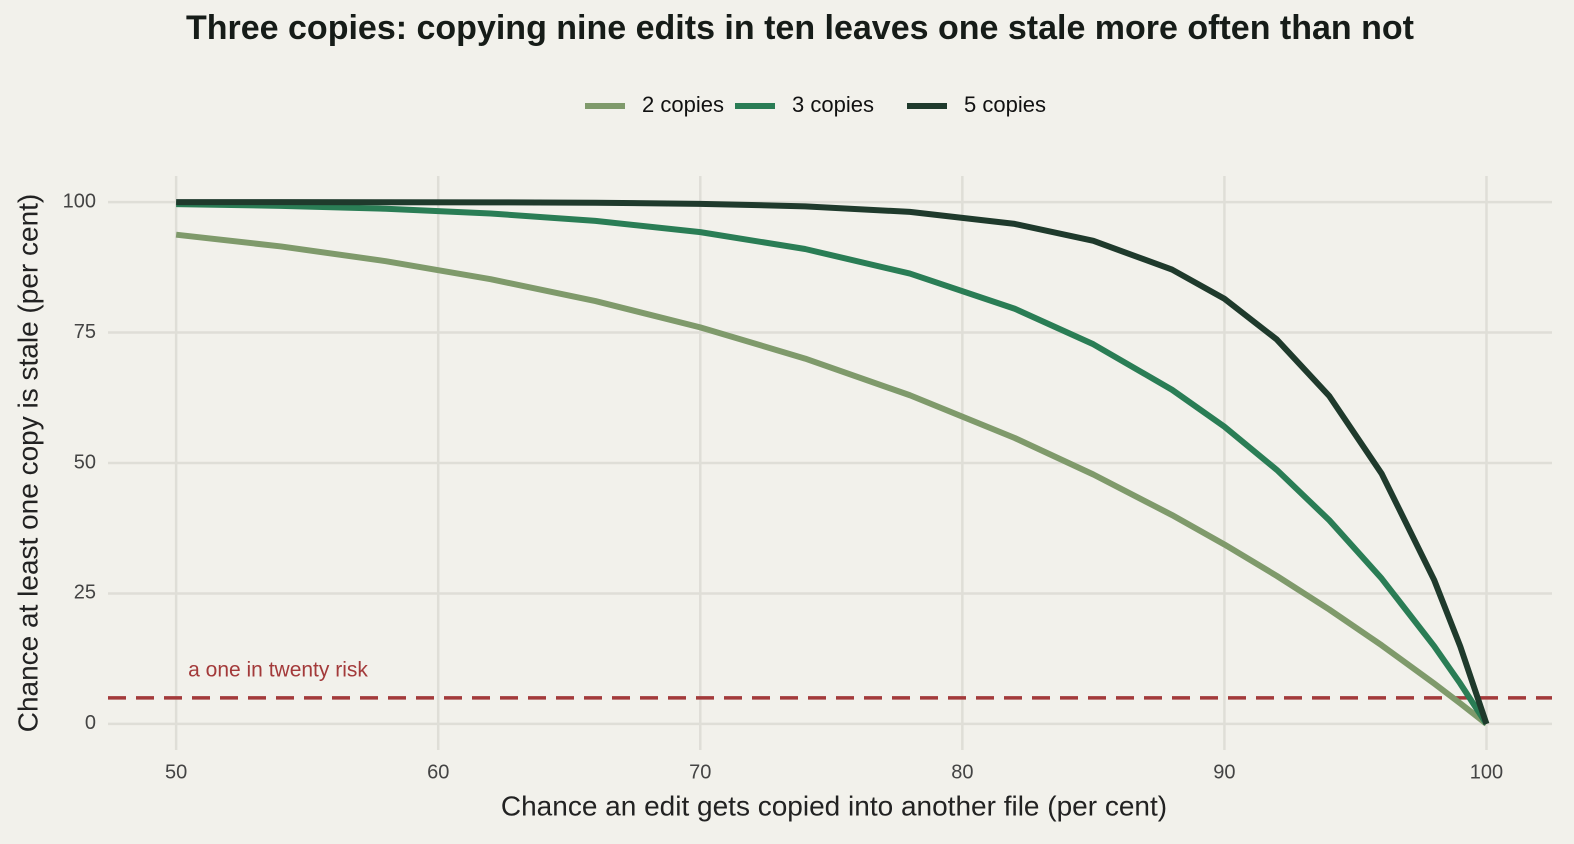 This screenshot has height=844, width=1574. What do you see at coordinates (85, 462) in the screenshot?
I see `y-tick-label: 50` at bounding box center [85, 462].